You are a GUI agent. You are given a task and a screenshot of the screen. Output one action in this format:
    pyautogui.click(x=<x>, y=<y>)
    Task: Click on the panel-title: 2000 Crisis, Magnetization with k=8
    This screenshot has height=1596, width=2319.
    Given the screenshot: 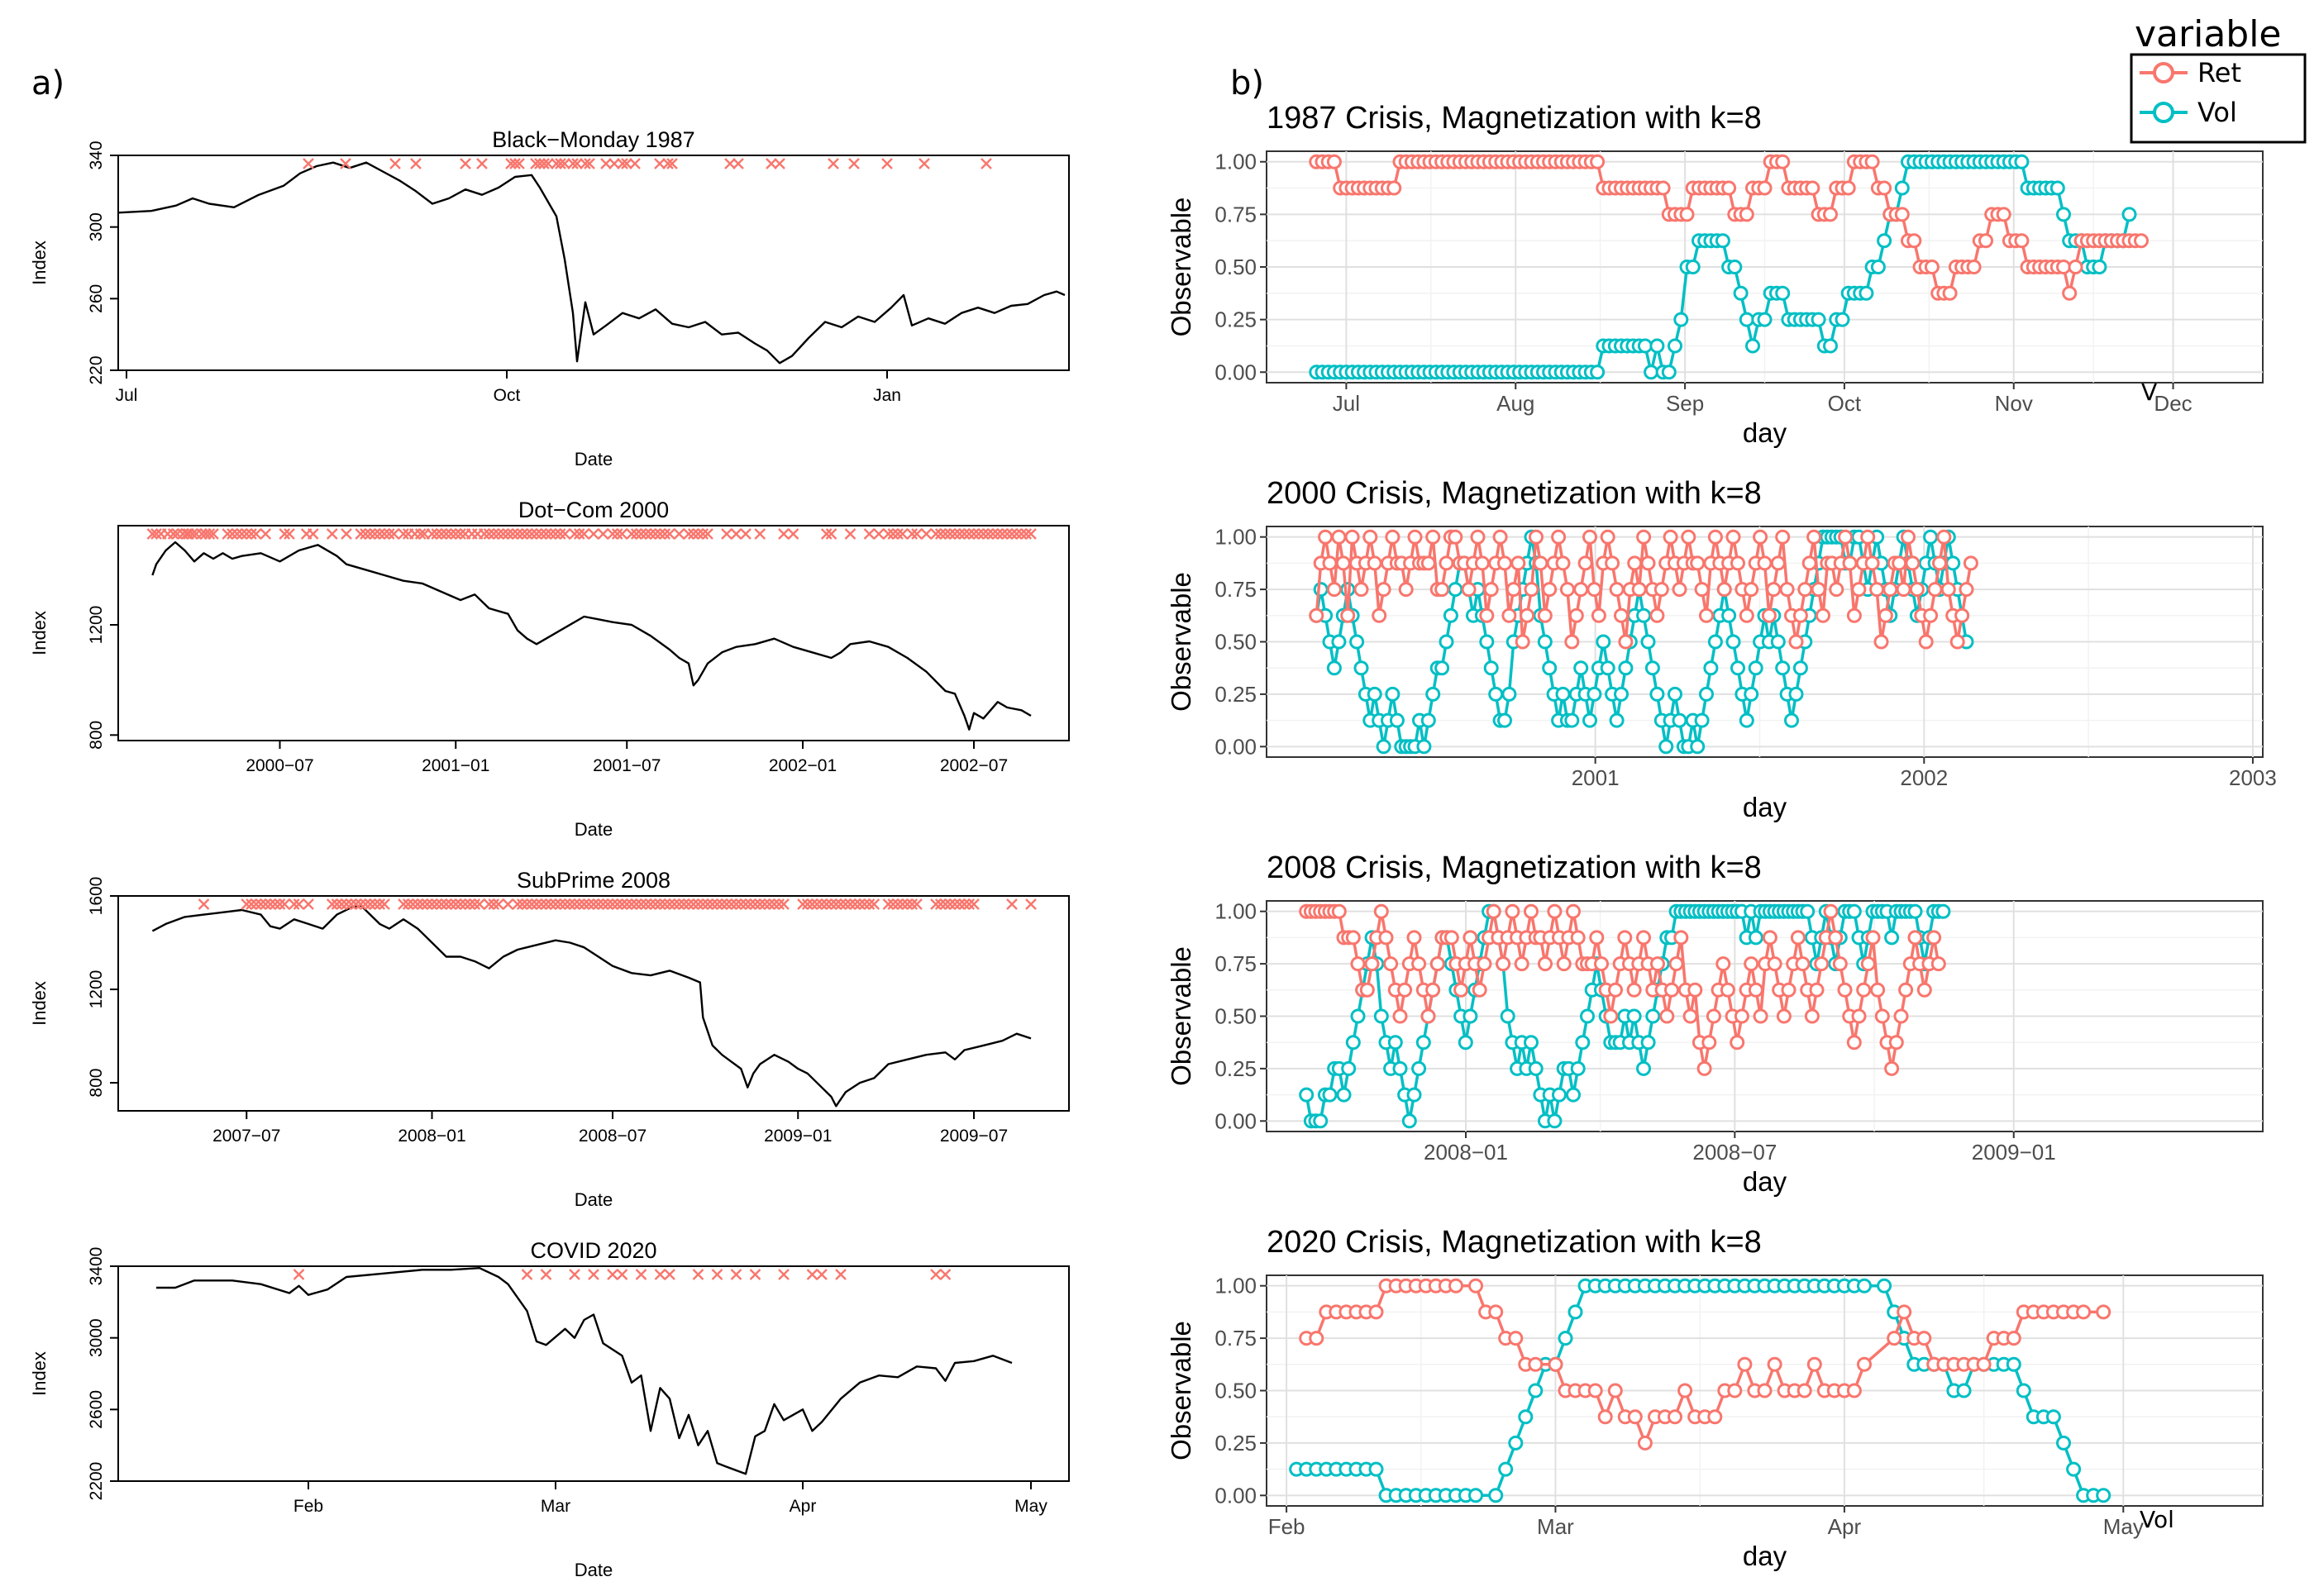 What is the action you would take?
    pyautogui.click(x=1514, y=493)
    